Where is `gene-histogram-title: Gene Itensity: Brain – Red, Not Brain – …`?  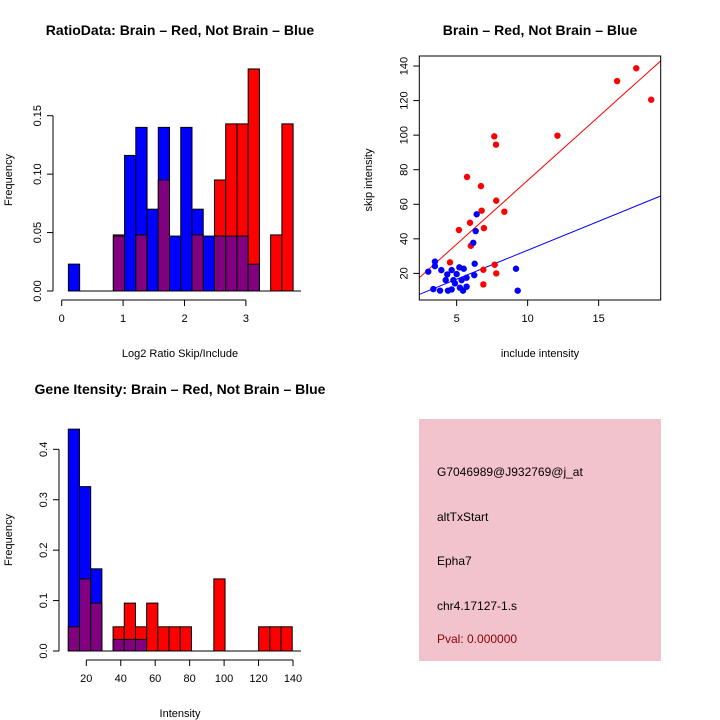
gene-histogram-title: Gene Itensity: Brain – Red, Not Brain – … is located at coordinates (180, 389).